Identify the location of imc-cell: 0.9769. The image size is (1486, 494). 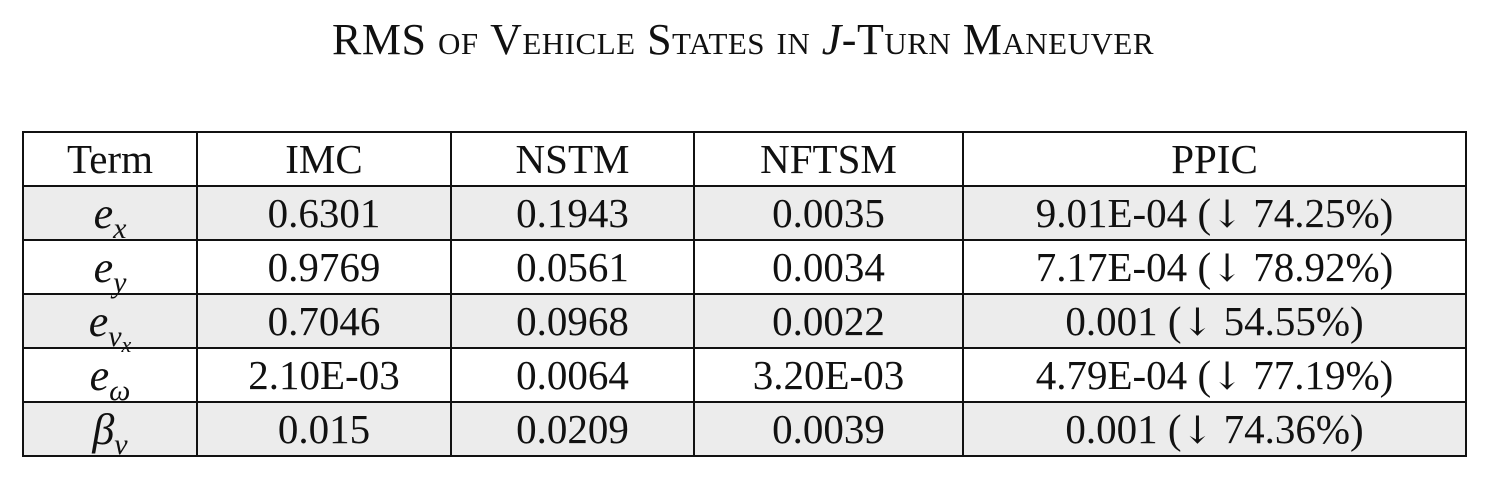
(324, 267).